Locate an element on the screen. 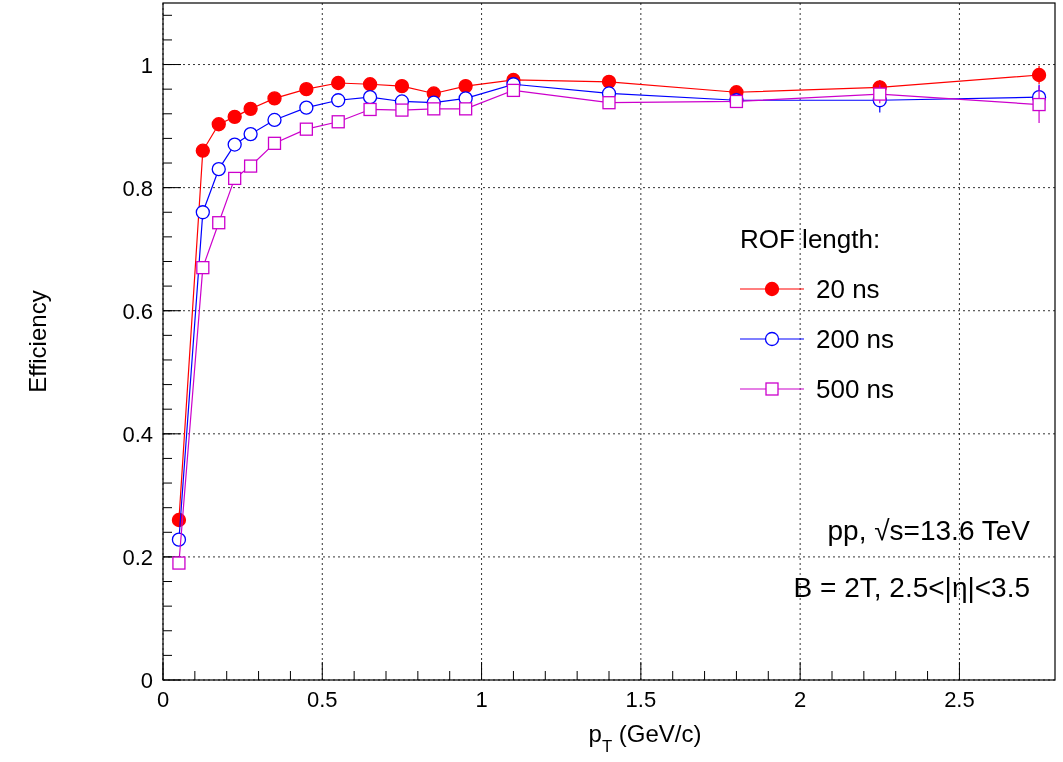 The height and width of the screenshot is (762, 1063). x-tick-label: 0 is located at coordinates (163, 699).